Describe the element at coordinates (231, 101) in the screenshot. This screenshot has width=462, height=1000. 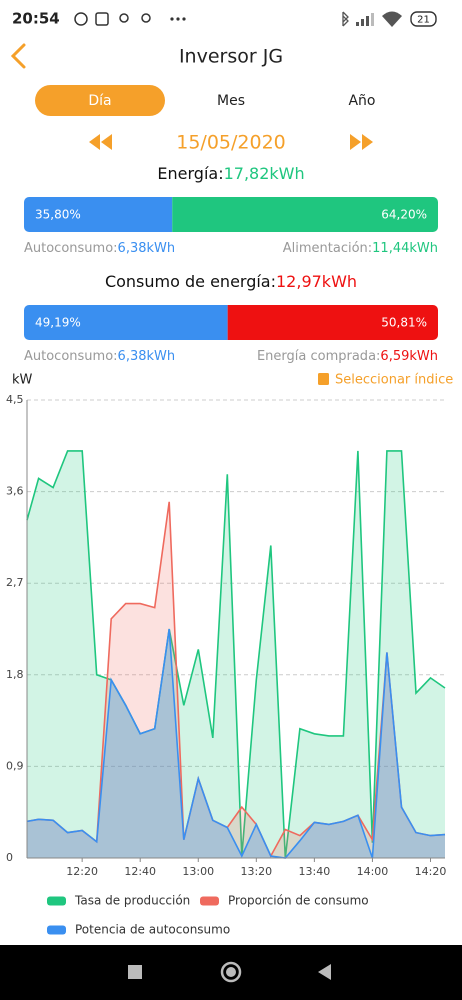
I see `tab: Mes` at that location.